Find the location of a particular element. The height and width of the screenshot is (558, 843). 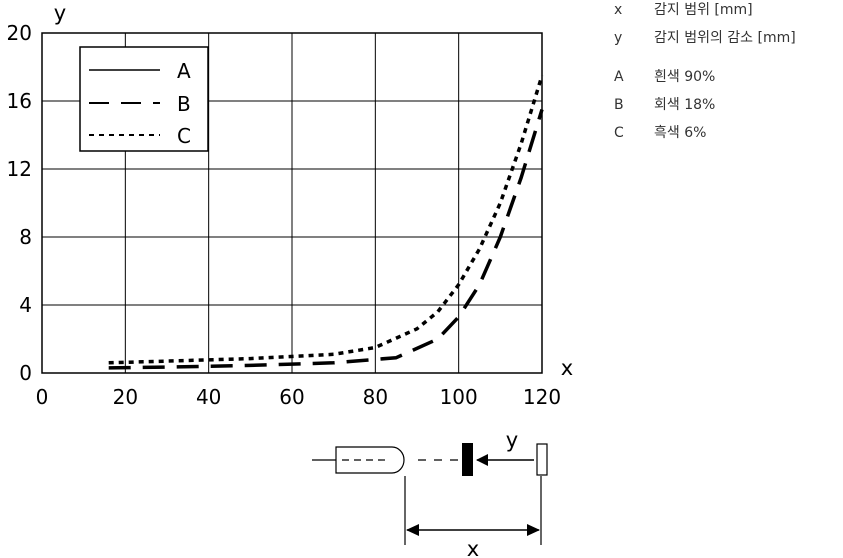

y-tick-labels: 0 4 8 12 16 20 is located at coordinates (19, 203).